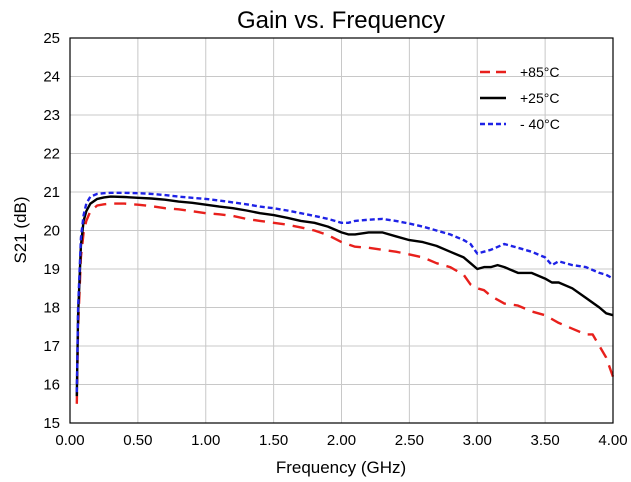 The width and height of the screenshot is (631, 482). What do you see at coordinates (51, 115) in the screenshot?
I see `y-tick-label: 23` at bounding box center [51, 115].